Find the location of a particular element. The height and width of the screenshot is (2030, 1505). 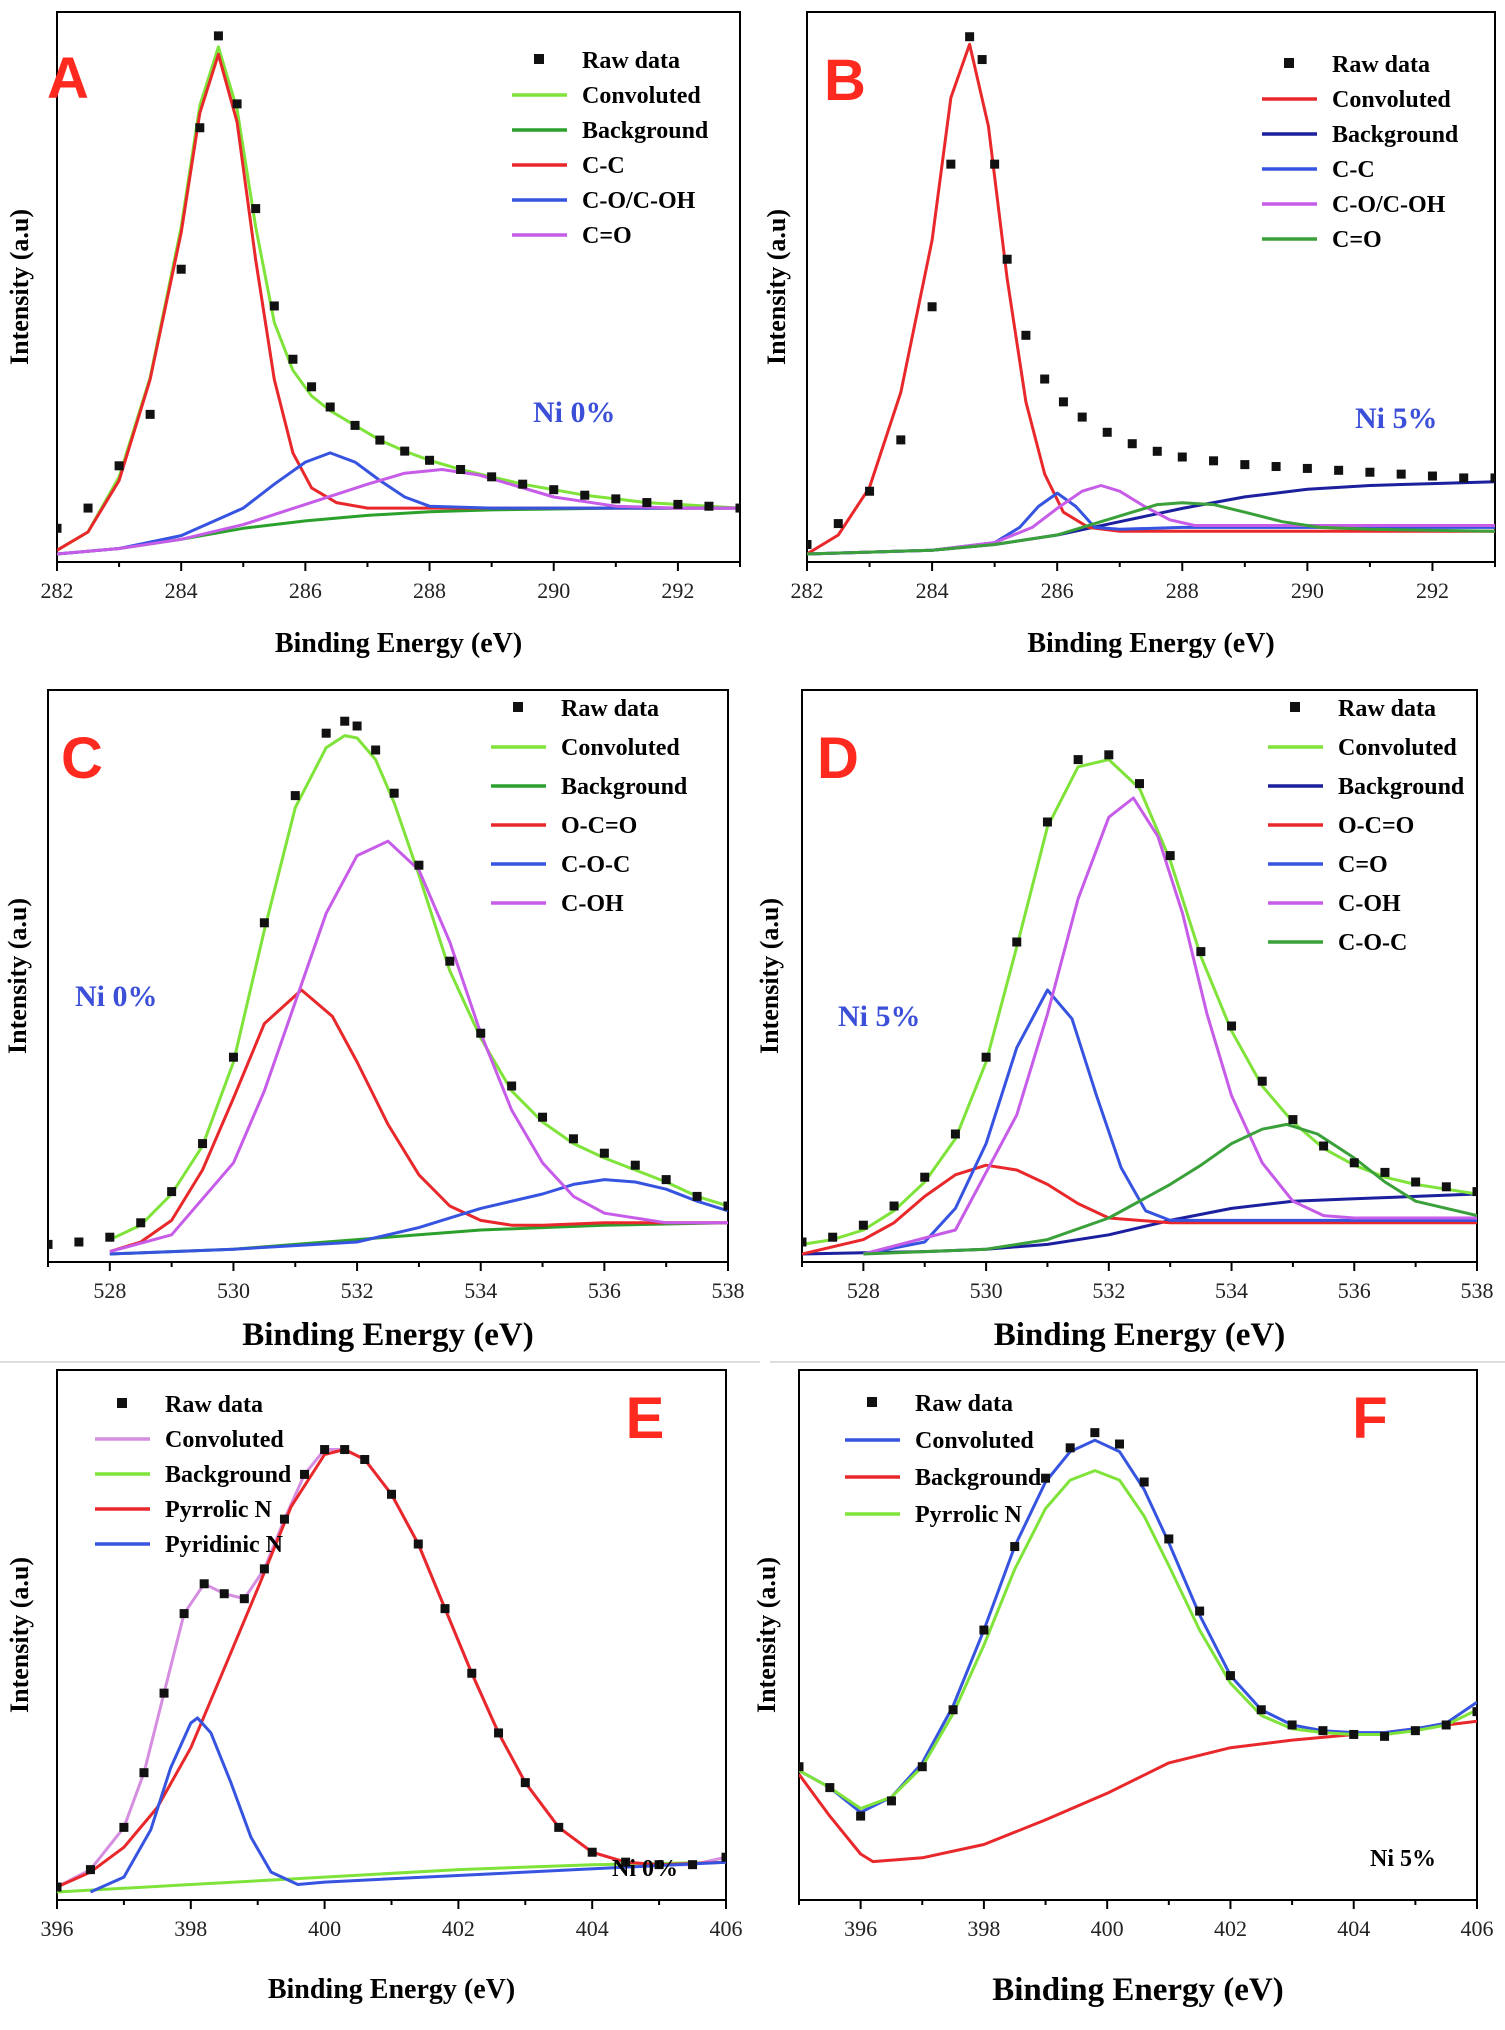

x-tick-label: 396 is located at coordinates (57, 1928).